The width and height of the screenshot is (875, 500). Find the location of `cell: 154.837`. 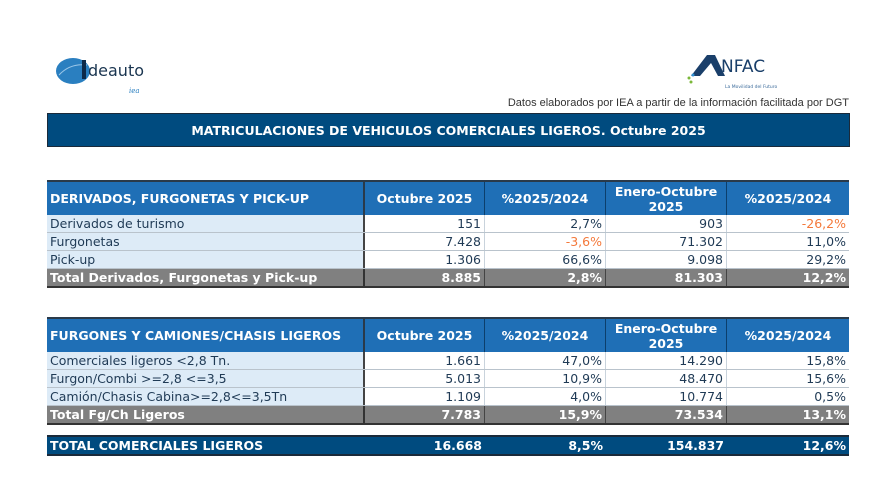

cell: 154.837 is located at coordinates (695, 445).